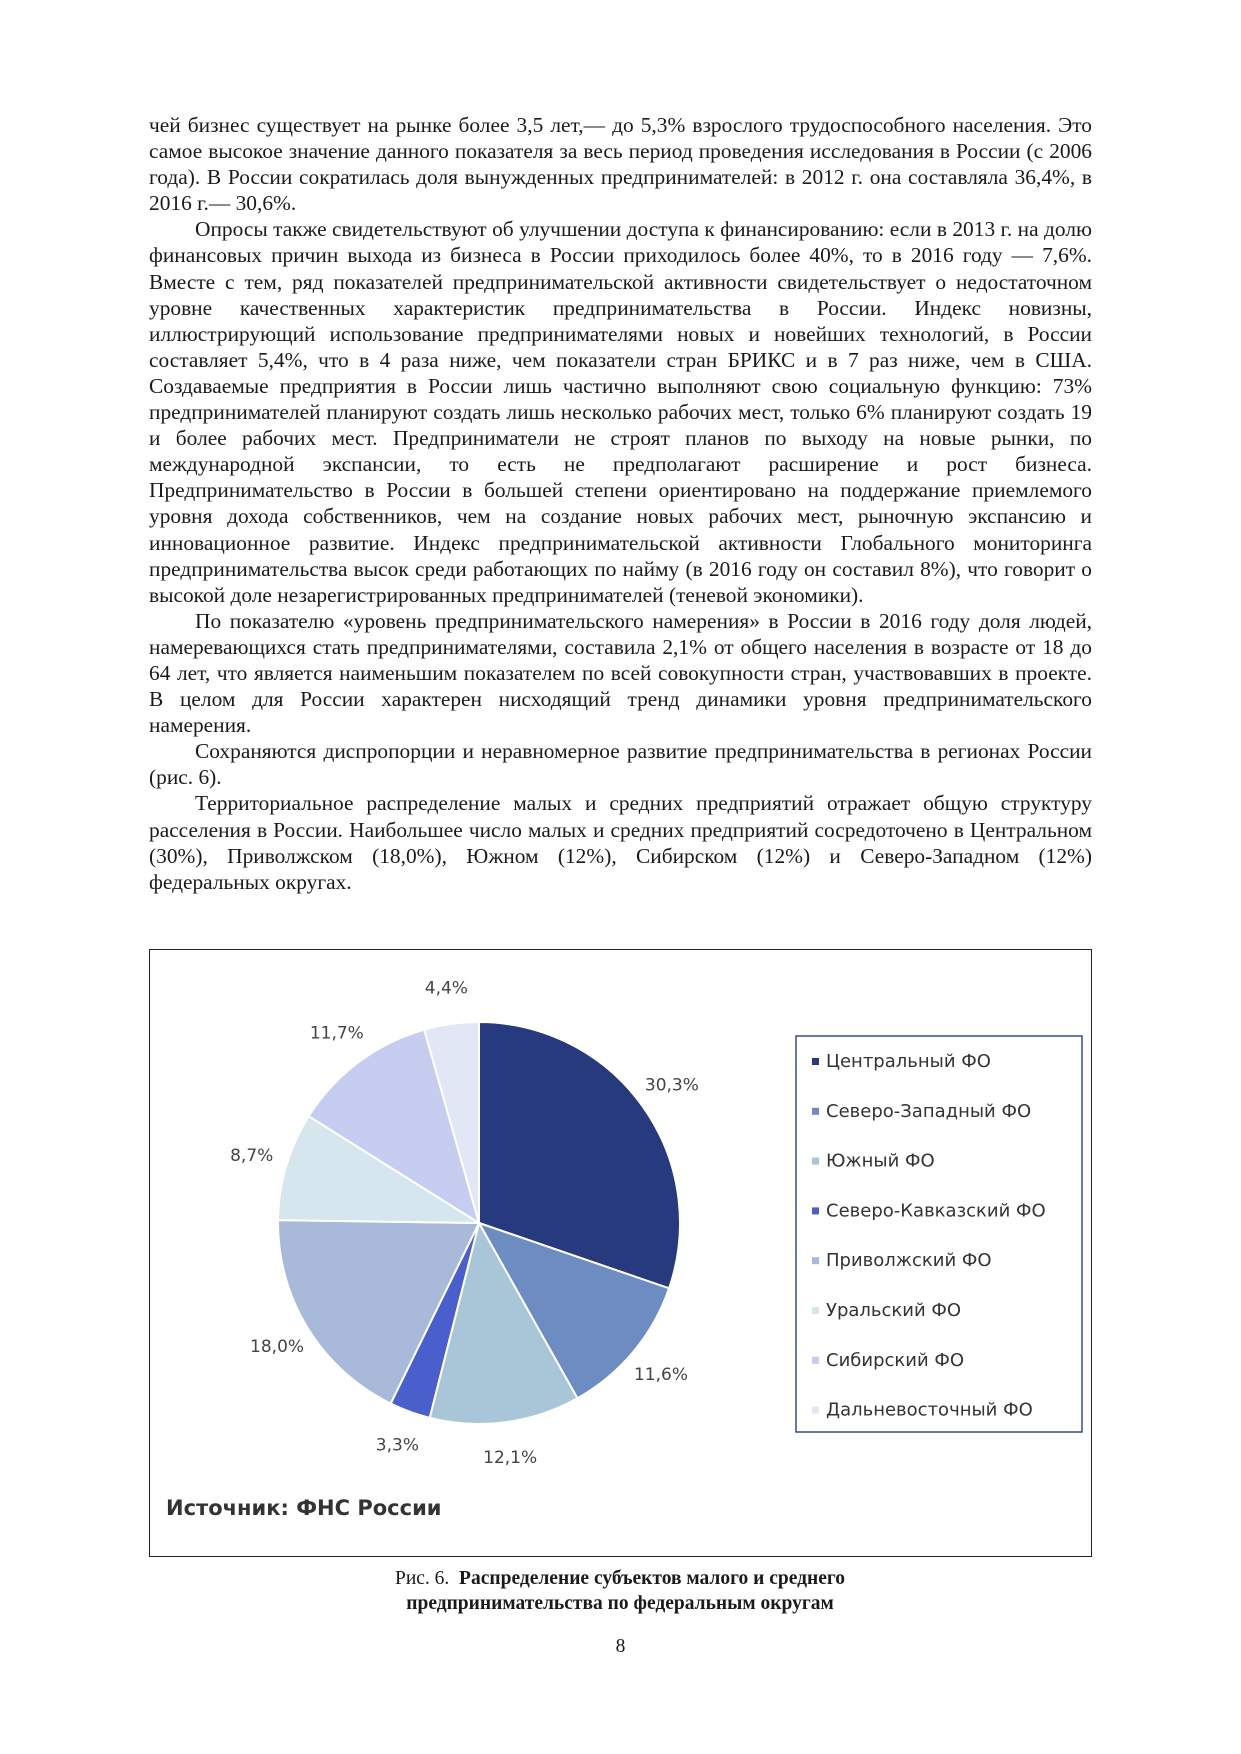 This screenshot has height=1754, width=1241. What do you see at coordinates (880, 1161) in the screenshot?
I see `legend-label: Южный ФО` at bounding box center [880, 1161].